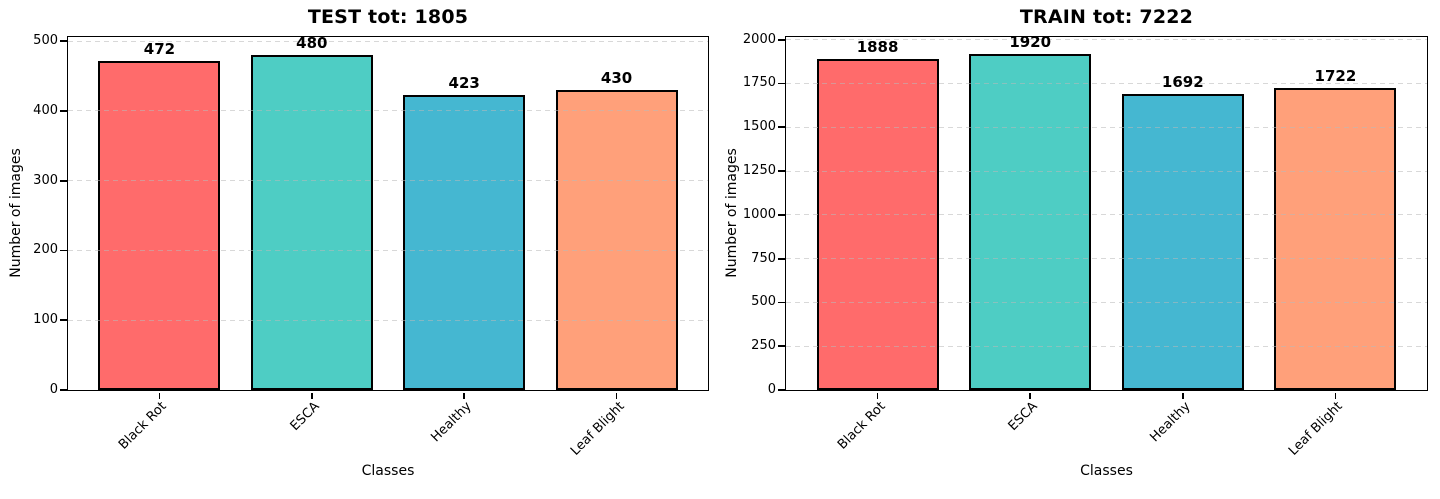 This screenshot has height=499, width=1440. I want to click on y-tick-label: 1250, so click(759, 171).